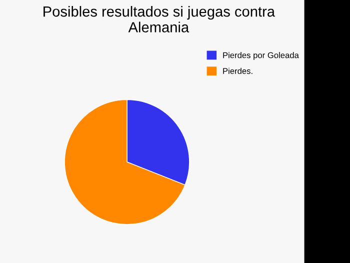 This screenshot has width=350, height=263. What do you see at coordinates (261, 56) in the screenshot?
I see `legend-label: Pierdes por Goleada` at bounding box center [261, 56].